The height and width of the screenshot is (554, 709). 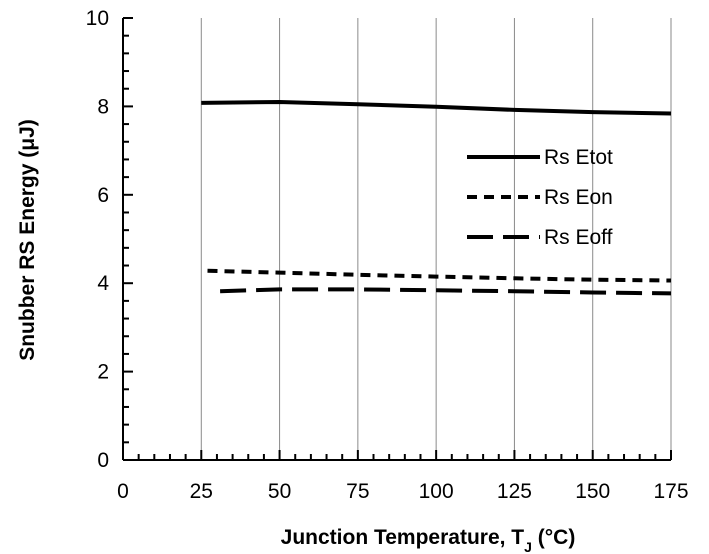 I want to click on series-line-rs-eon, so click(x=439, y=275).